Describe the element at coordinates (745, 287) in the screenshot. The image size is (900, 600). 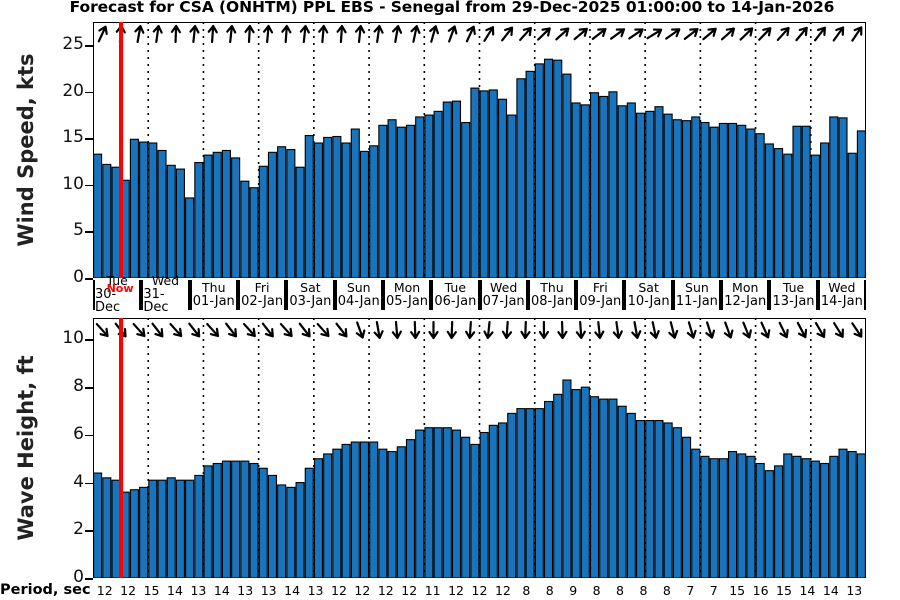
I see `day-name: Mon` at that location.